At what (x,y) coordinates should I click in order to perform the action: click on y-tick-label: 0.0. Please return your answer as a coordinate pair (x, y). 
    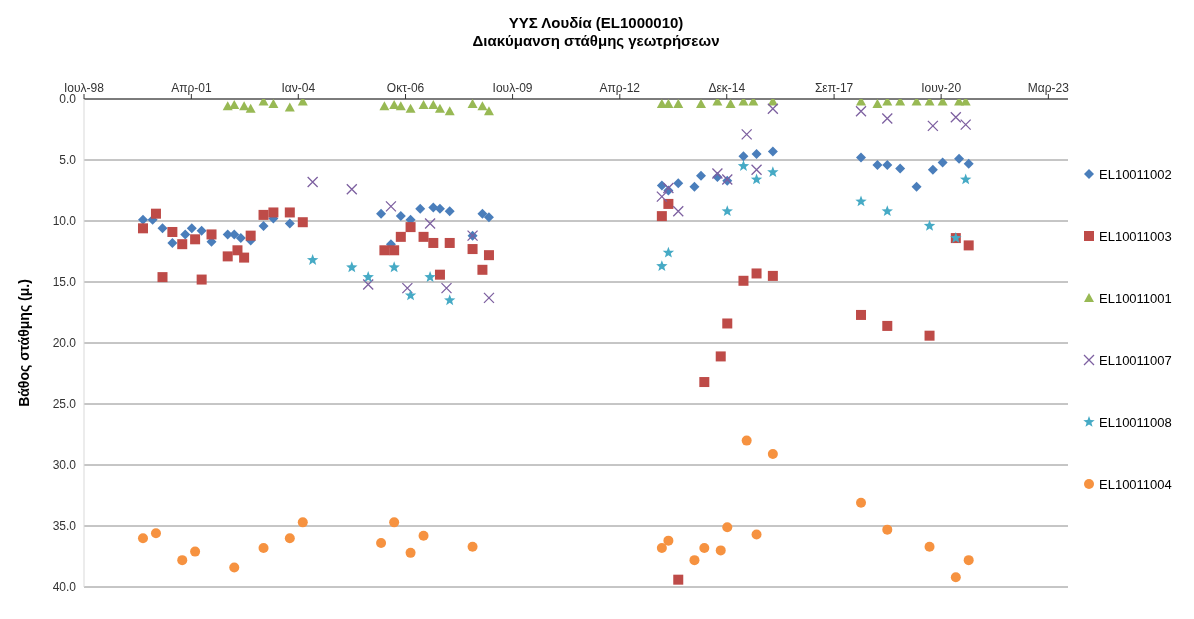
    Looking at the image, I should click on (68, 99).